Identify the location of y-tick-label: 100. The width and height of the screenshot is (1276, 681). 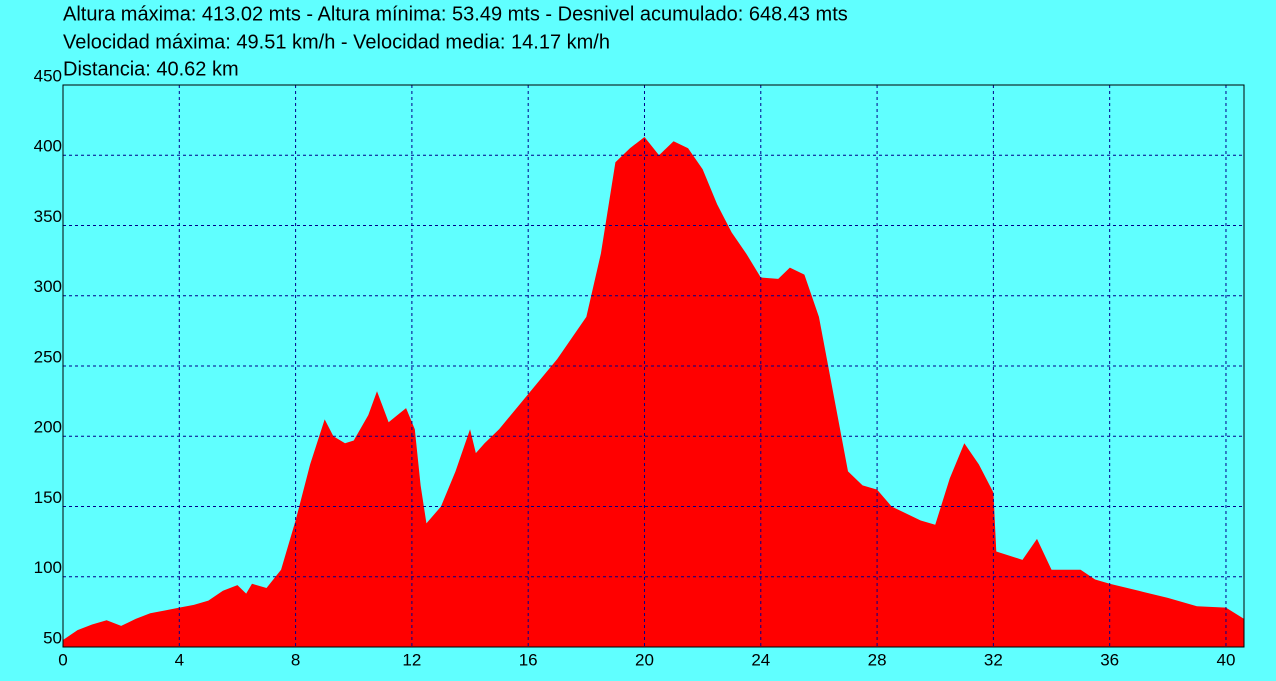
(48, 567).